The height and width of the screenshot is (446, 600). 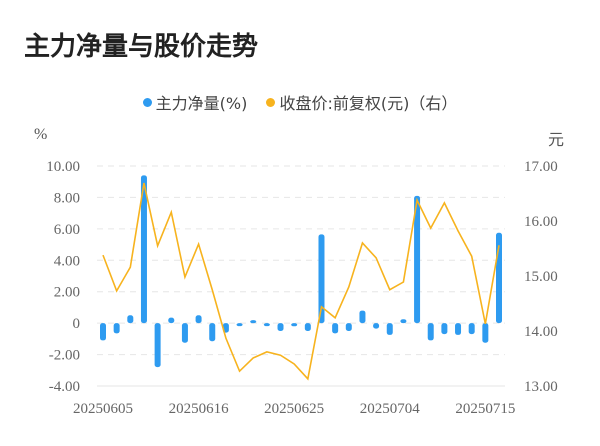 What do you see at coordinates (271, 102) in the screenshot?
I see `legend-dot-orange-icon` at bounding box center [271, 102].